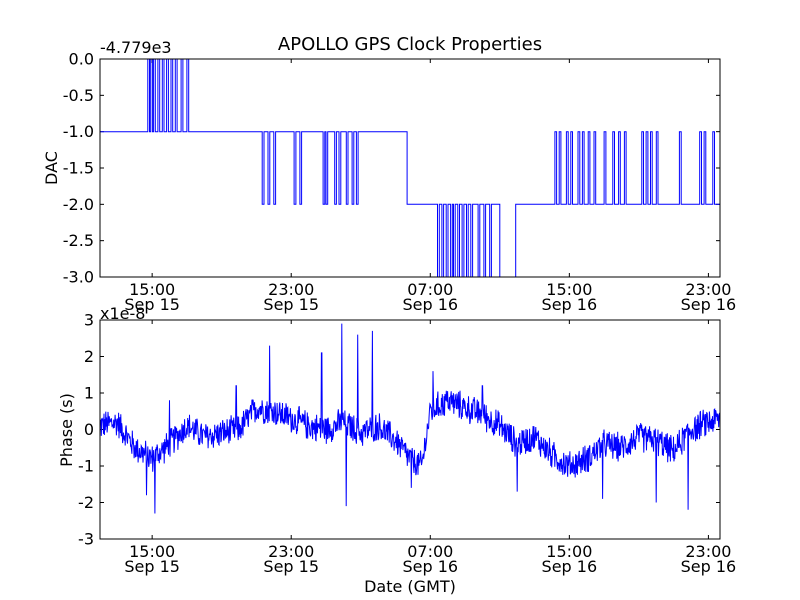 This screenshot has width=800, height=600. Describe the element at coordinates (86, 502) in the screenshot. I see `phase-ytick-label: -2` at that location.